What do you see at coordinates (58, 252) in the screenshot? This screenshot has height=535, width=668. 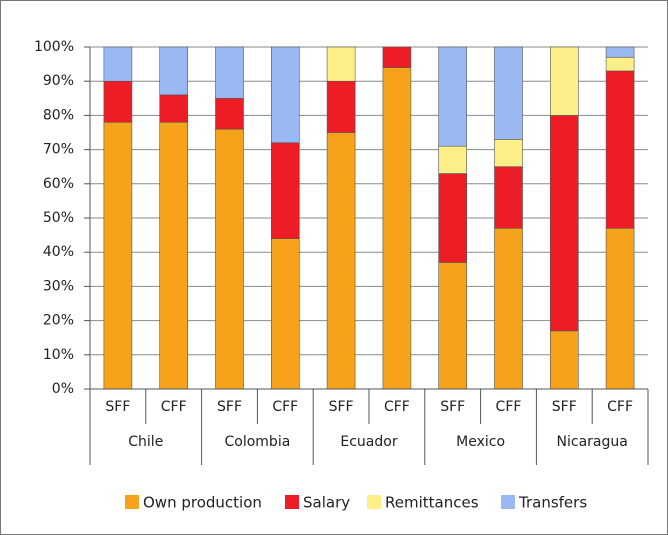 I see `y-tick-label: 40%` at bounding box center [58, 252].